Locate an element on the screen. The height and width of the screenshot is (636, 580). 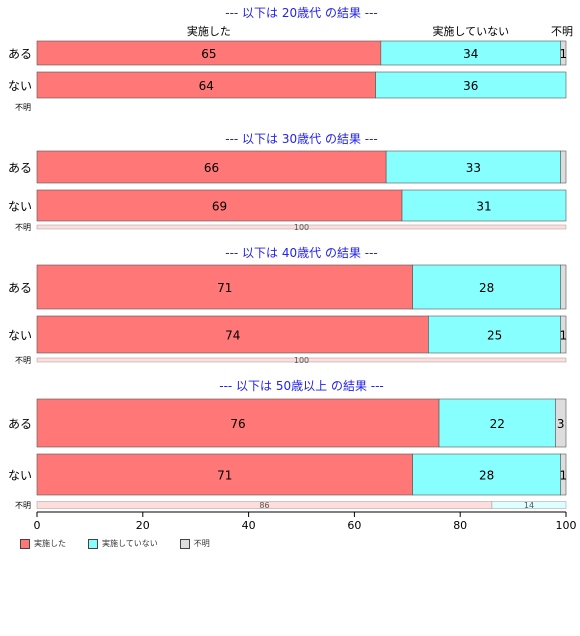
legend-swatch-done is located at coordinates (25, 543).